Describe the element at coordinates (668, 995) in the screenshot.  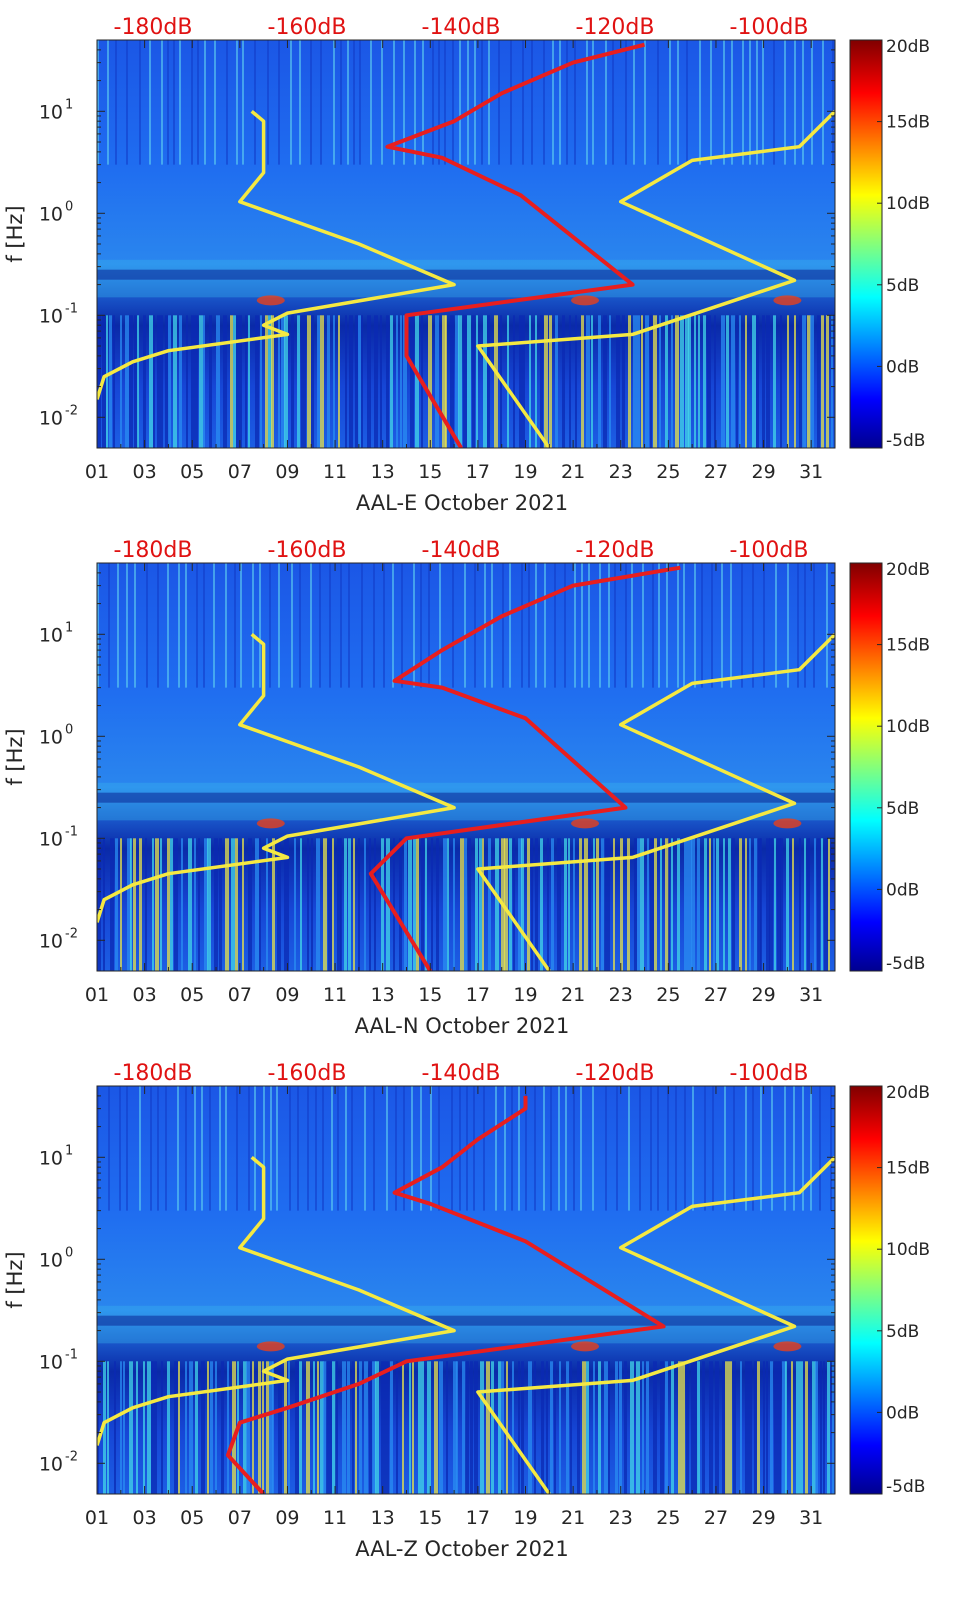
I see `x-tick-label: 25` at that location.